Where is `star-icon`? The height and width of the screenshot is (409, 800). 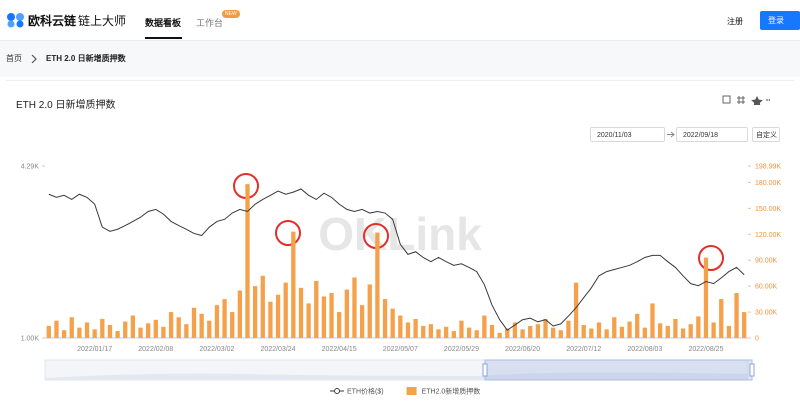
star-icon is located at coordinates (757, 100).